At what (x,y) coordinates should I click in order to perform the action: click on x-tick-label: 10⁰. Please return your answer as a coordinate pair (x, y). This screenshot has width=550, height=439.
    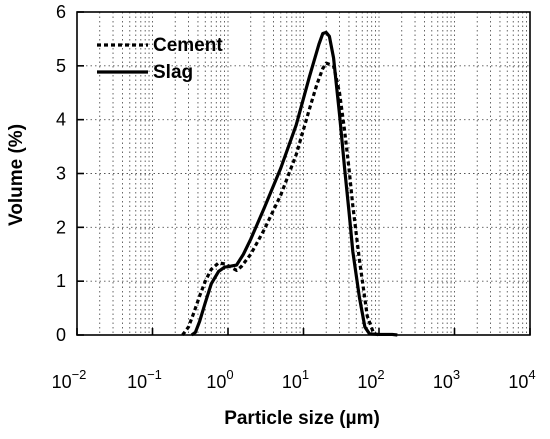
    Looking at the image, I should click on (219, 379).